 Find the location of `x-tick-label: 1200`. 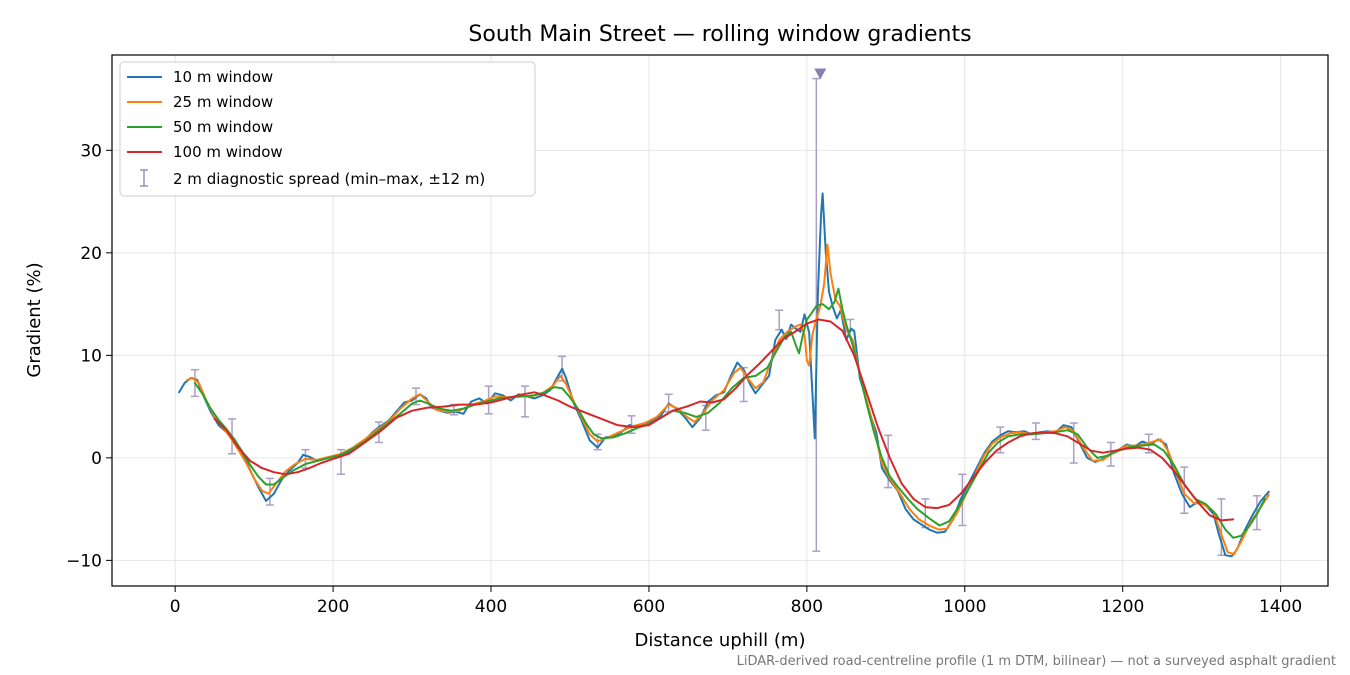

x-tick-label: 1200 is located at coordinates (1122, 607).